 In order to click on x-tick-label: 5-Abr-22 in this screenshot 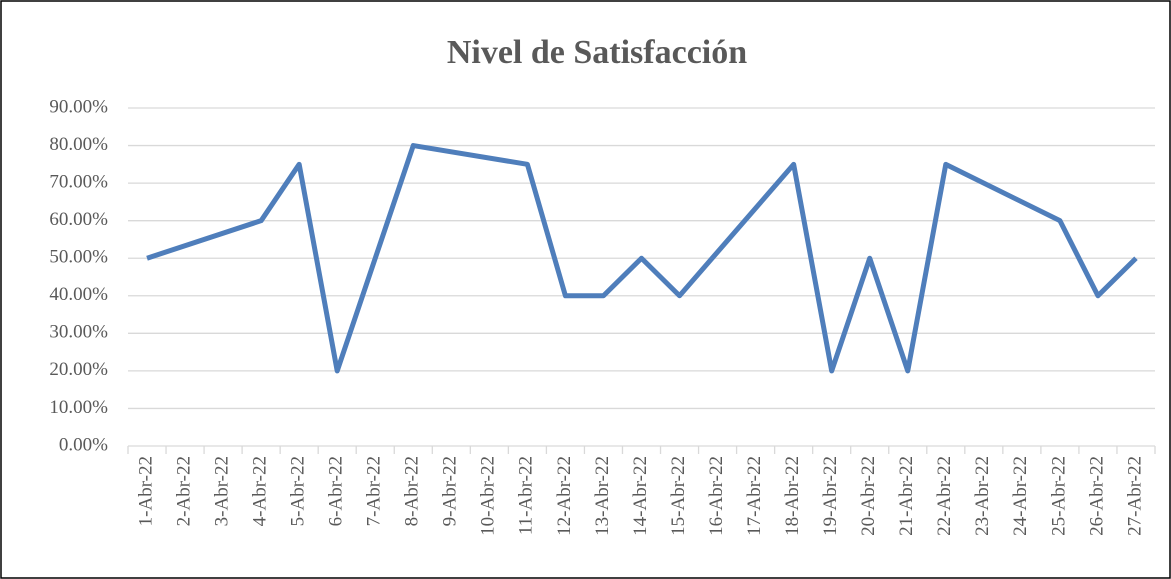, I will do `click(298, 491)`.